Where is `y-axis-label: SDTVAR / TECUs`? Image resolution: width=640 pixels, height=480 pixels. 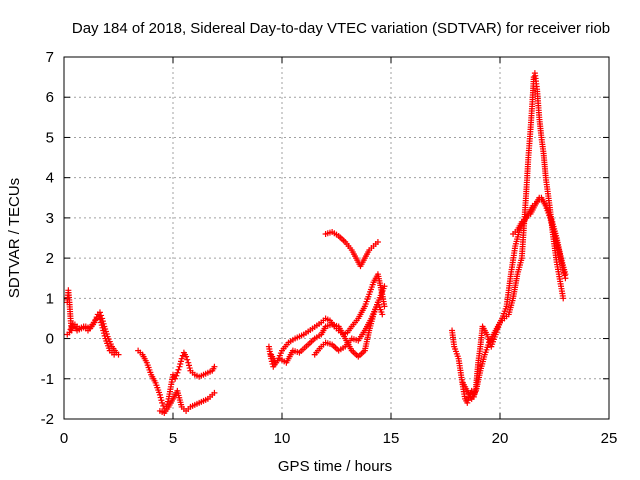 y-axis-label: SDTVAR / TECUs is located at coordinates (14, 238).